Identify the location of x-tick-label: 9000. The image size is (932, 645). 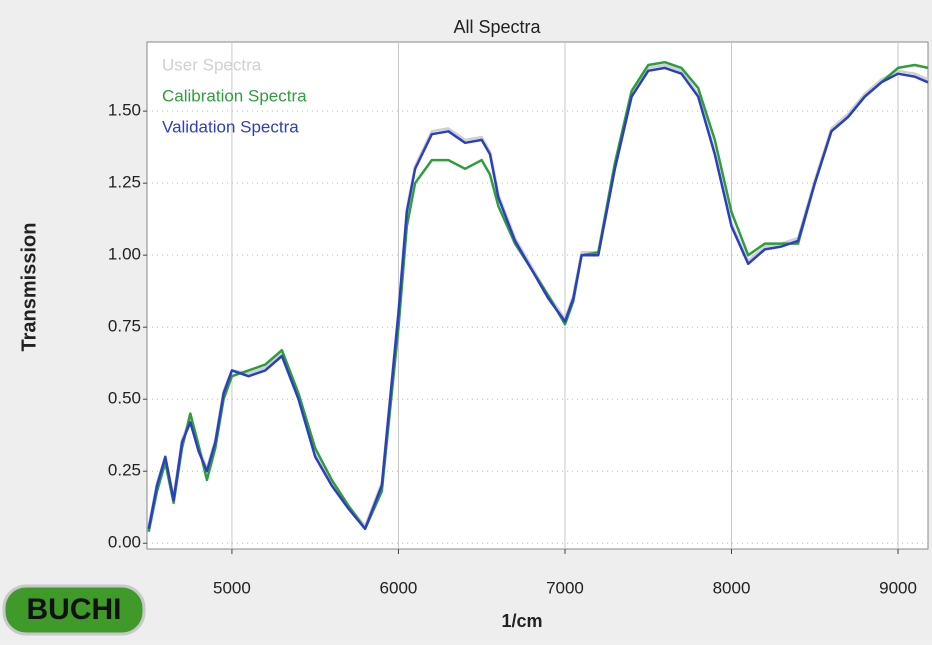
(898, 587).